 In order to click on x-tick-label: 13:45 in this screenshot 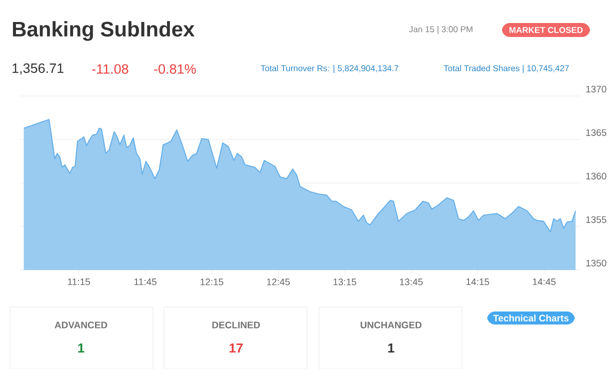, I will do `click(411, 282)`.